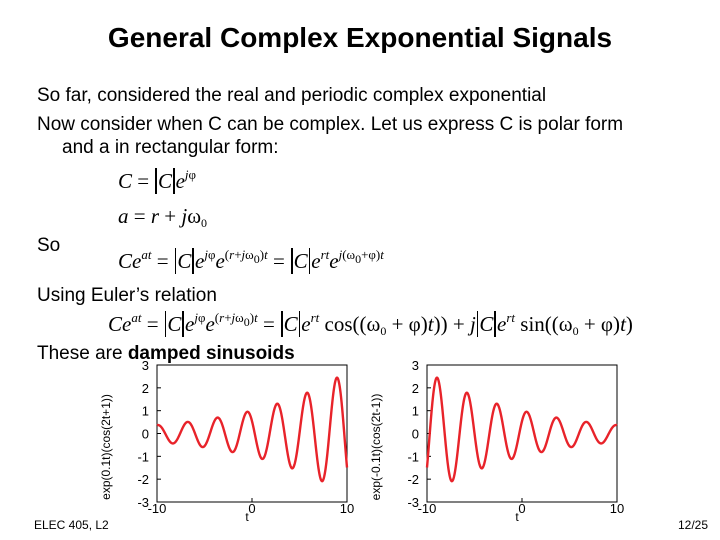 Image resolution: width=720 pixels, height=540 pixels. Describe the element at coordinates (82, 353) in the screenshot. I see `damped-prefix: These are` at that location.